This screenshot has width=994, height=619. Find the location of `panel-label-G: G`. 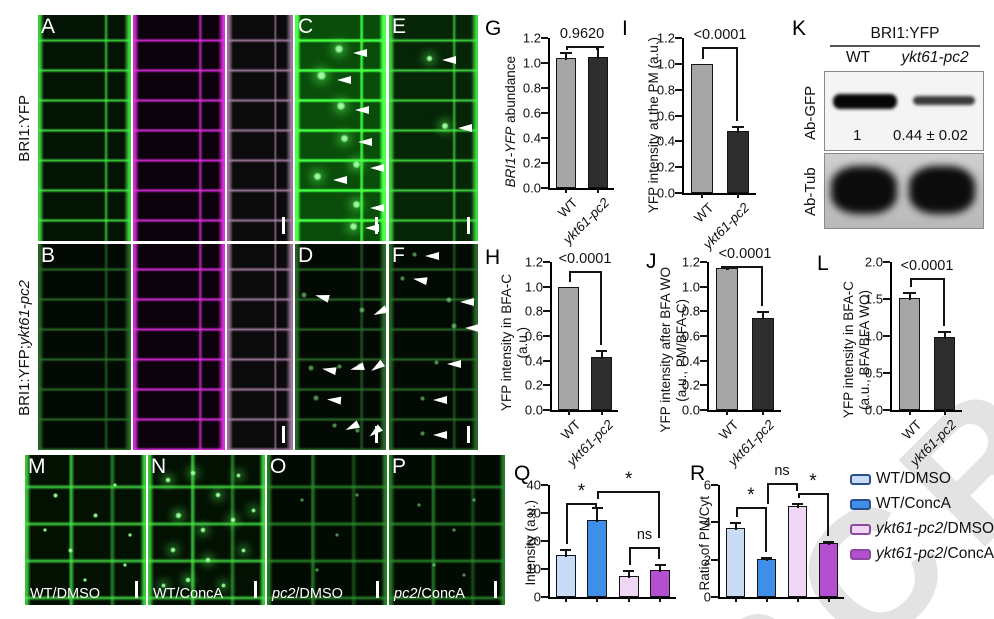

panel-label-G: G is located at coordinates (493, 28).